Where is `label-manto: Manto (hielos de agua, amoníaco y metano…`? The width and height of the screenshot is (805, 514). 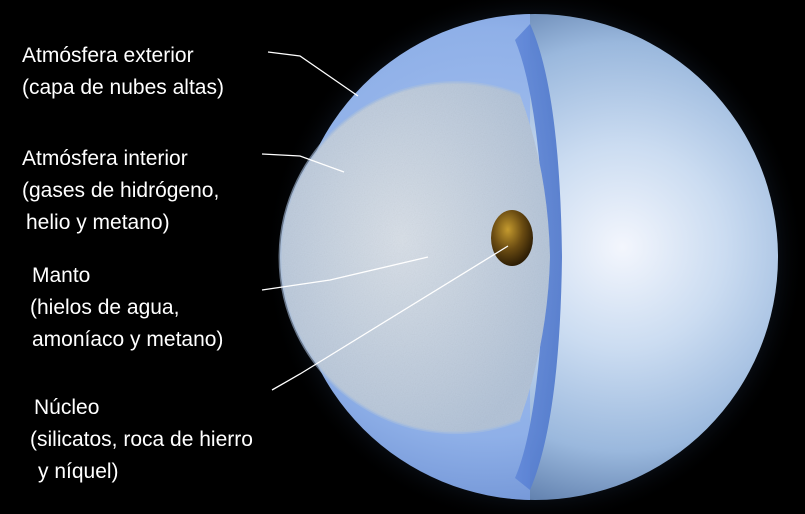
label-manto: Manto (hielos de agua, amoníaco y metano… is located at coordinates (127, 308).